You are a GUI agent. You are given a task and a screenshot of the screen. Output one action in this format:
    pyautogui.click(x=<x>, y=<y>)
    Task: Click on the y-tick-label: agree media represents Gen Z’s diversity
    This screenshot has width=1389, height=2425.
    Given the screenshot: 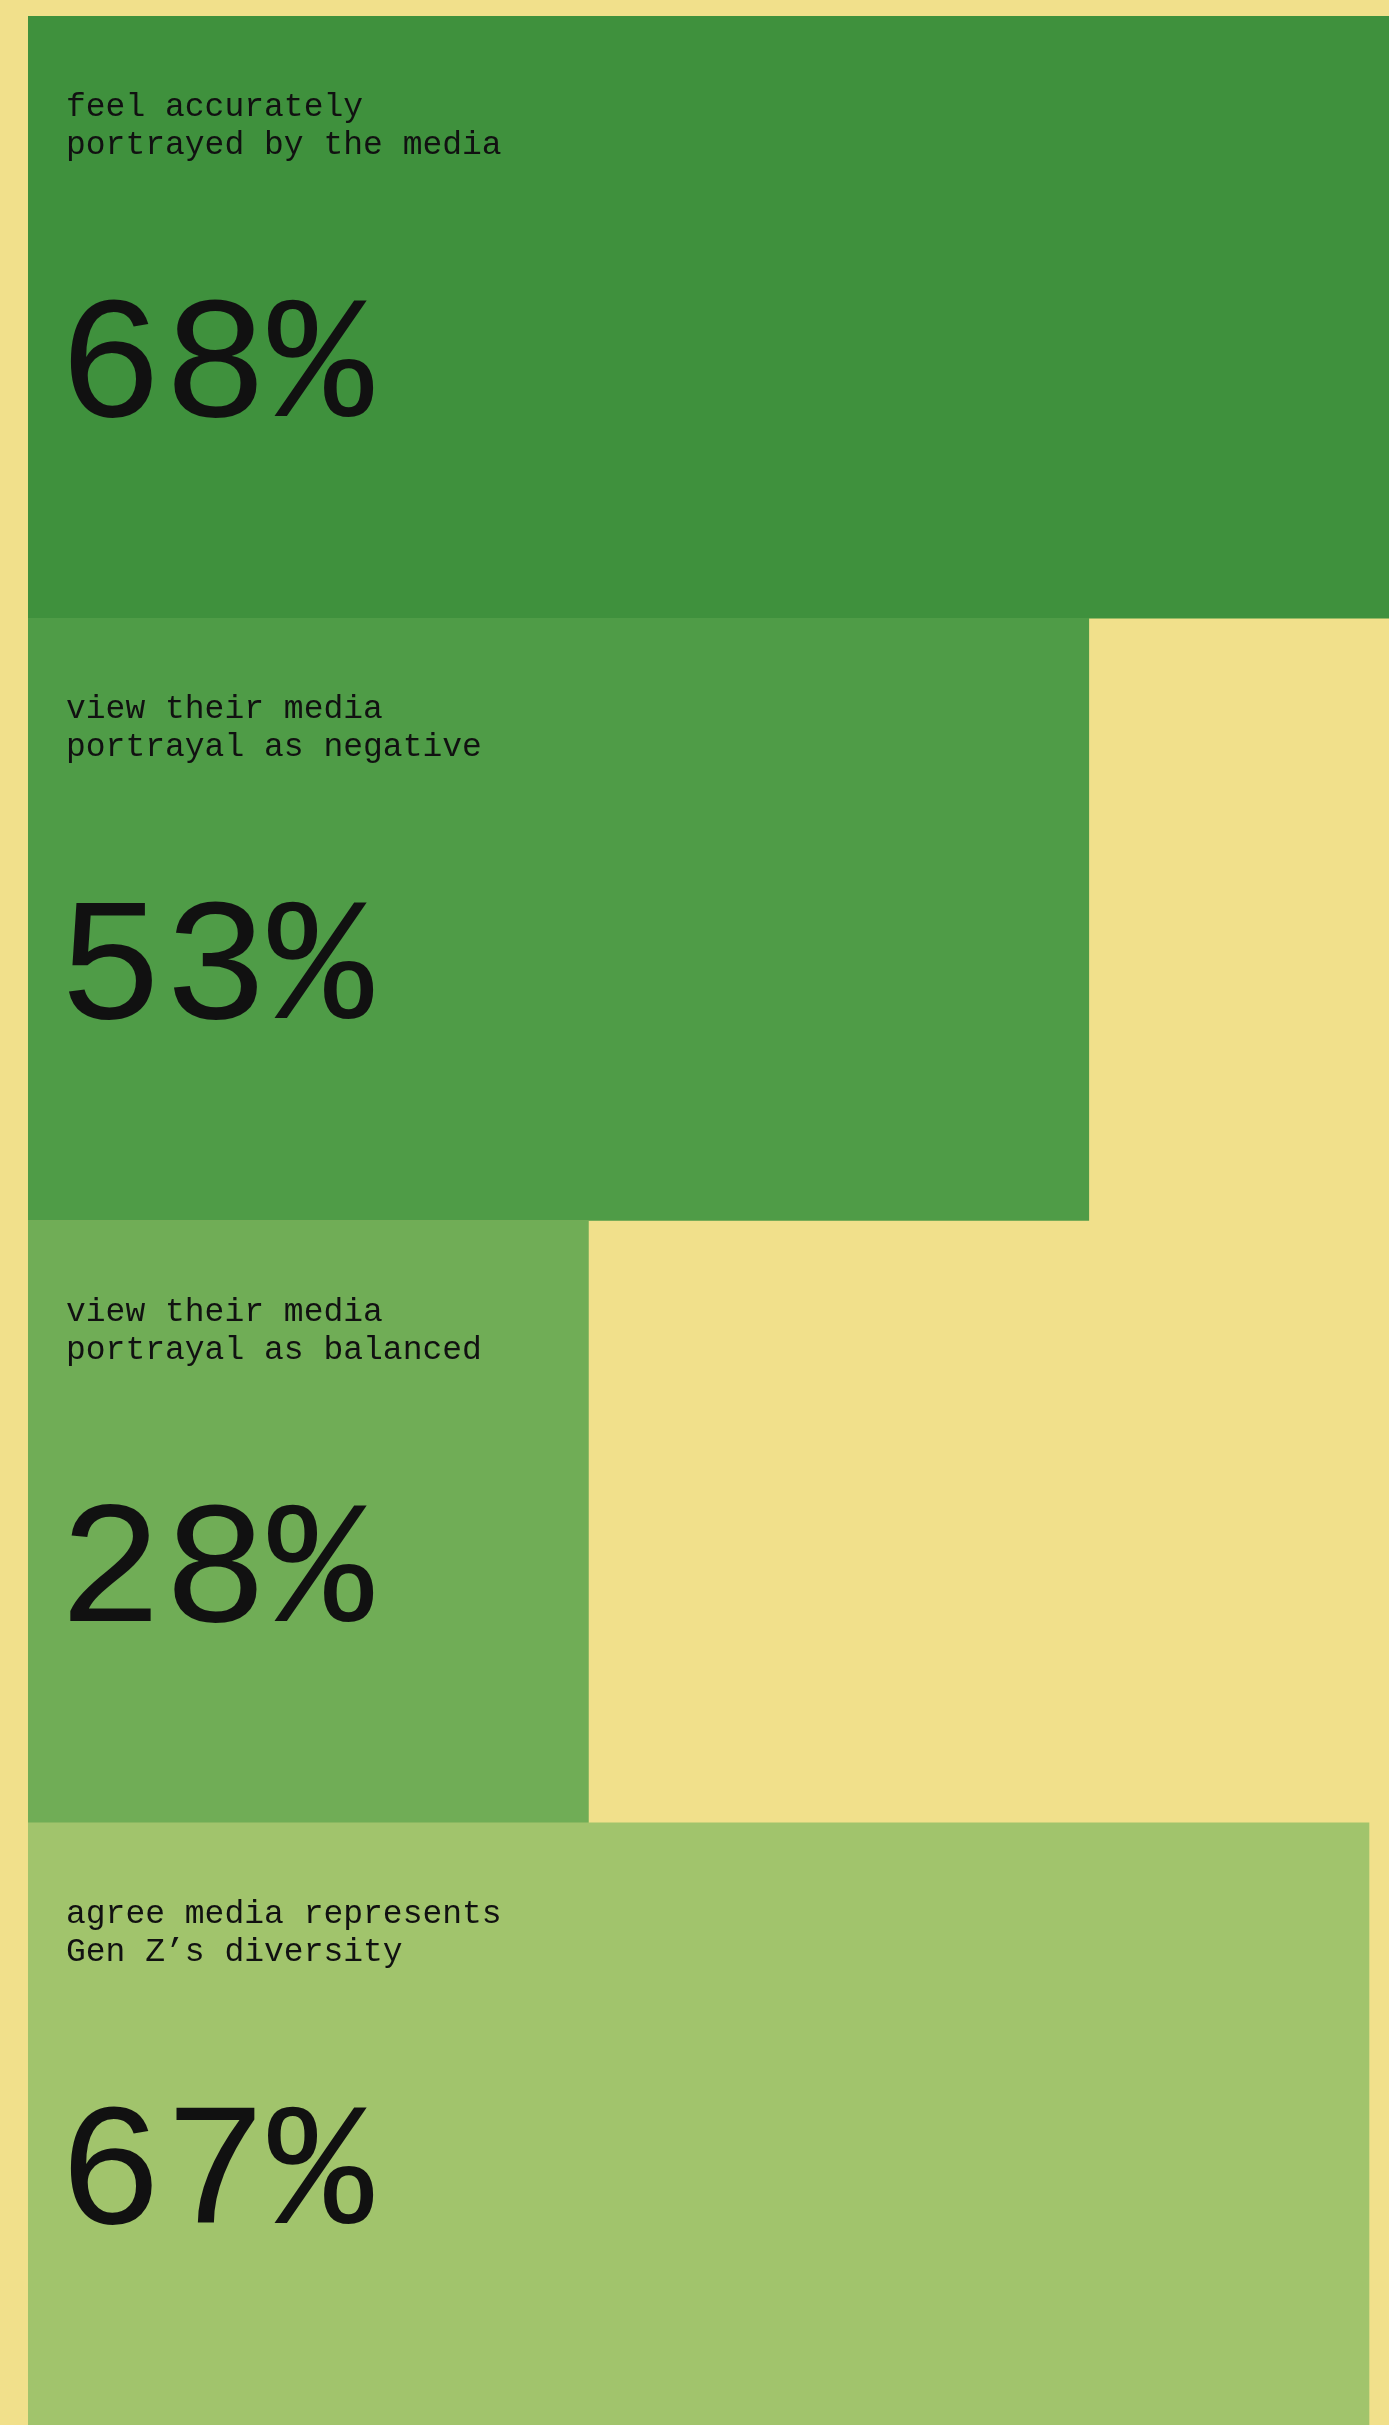 What is the action you would take?
    pyautogui.click(x=284, y=1933)
    